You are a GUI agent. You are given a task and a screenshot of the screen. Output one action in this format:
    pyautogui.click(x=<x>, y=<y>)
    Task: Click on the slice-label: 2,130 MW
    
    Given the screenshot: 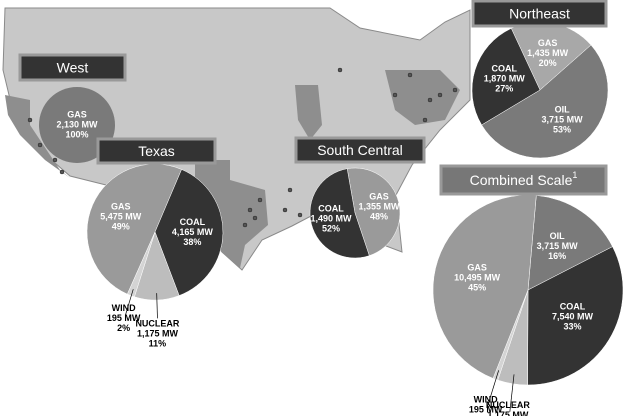 What is the action you would take?
    pyautogui.click(x=77, y=124)
    